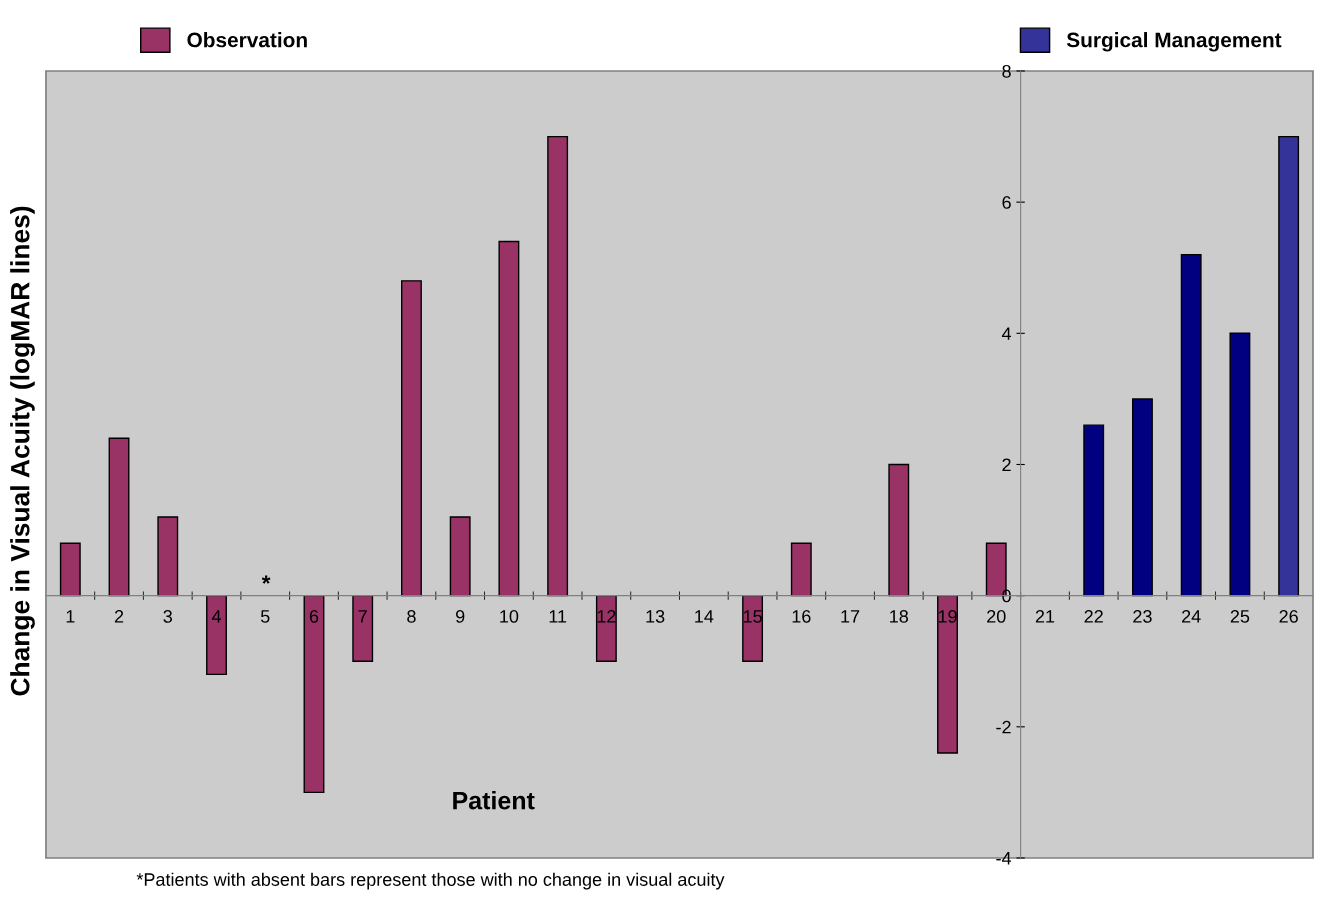 The width and height of the screenshot is (1324, 902). I want to click on x-axis-title: Patient, so click(494, 800).